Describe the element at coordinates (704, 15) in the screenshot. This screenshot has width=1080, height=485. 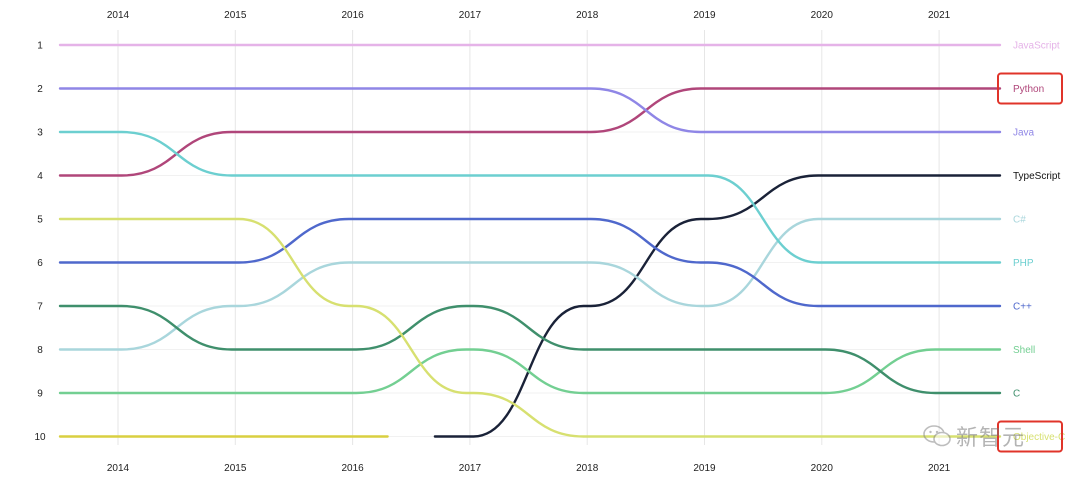
I see `x-tick-top-2019: 2019` at that location.